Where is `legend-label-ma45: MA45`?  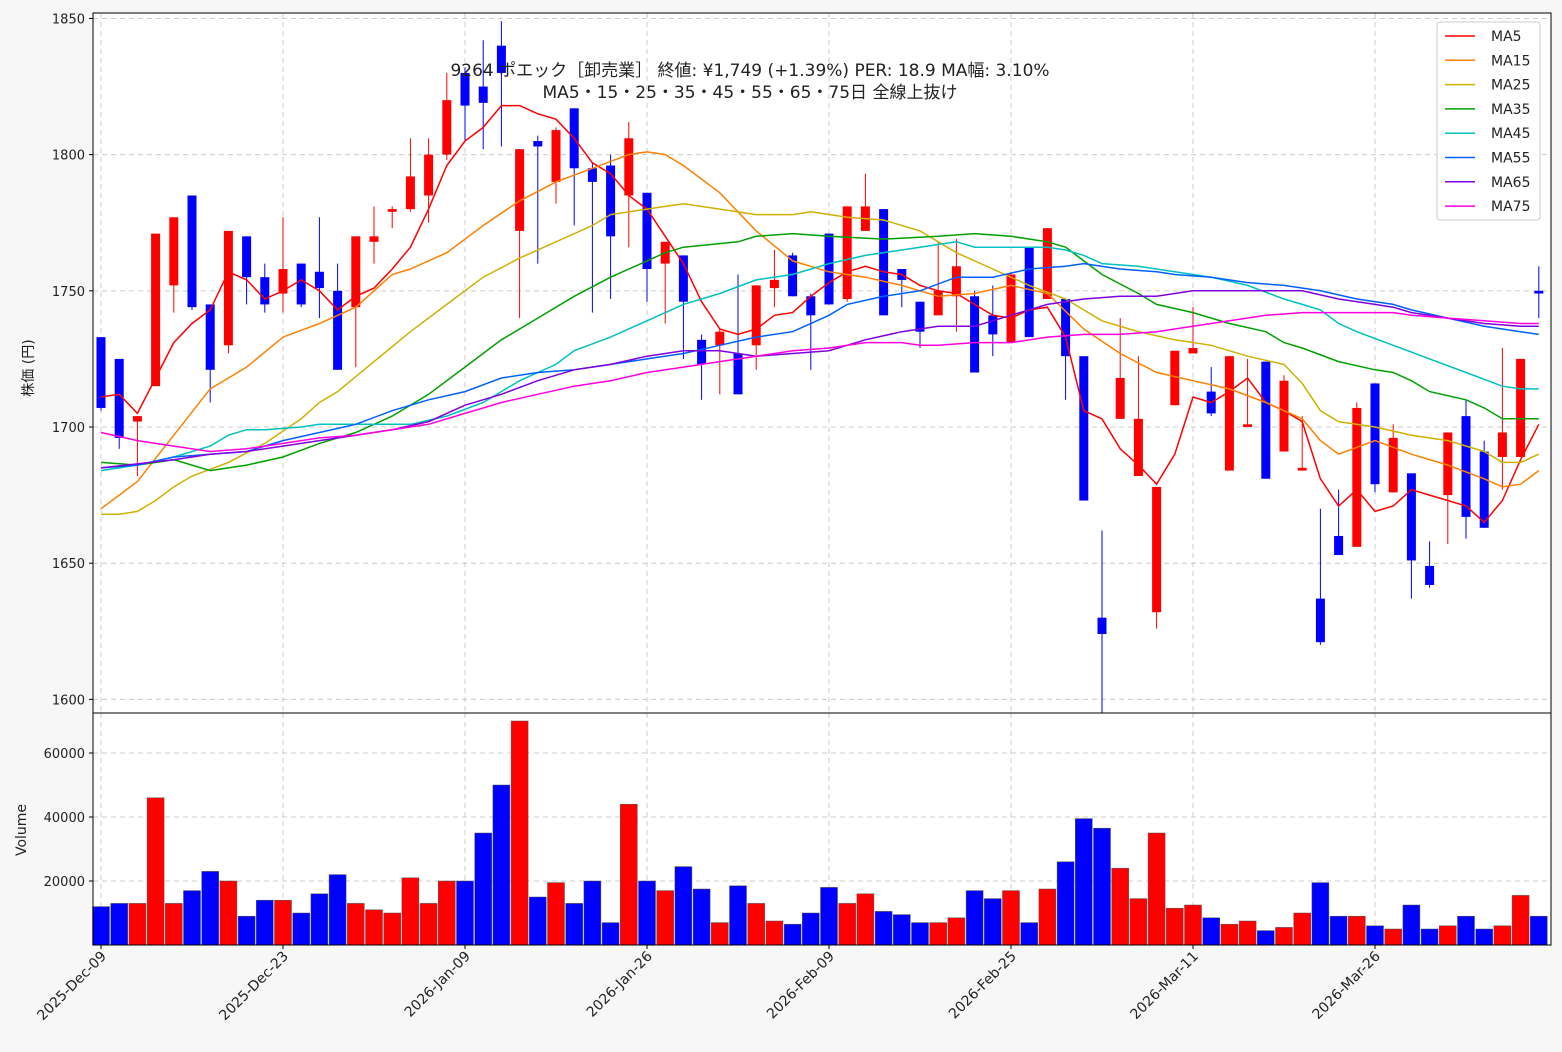
legend-label-ma45: MA45 is located at coordinates (1510, 134).